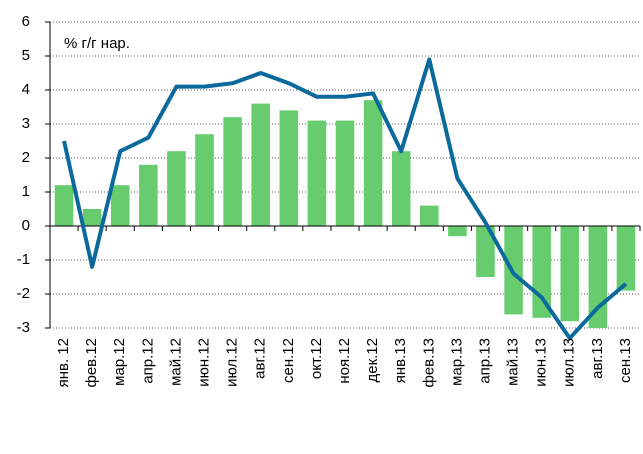  I want to click on x-tick-label: май.12, so click(175, 362).